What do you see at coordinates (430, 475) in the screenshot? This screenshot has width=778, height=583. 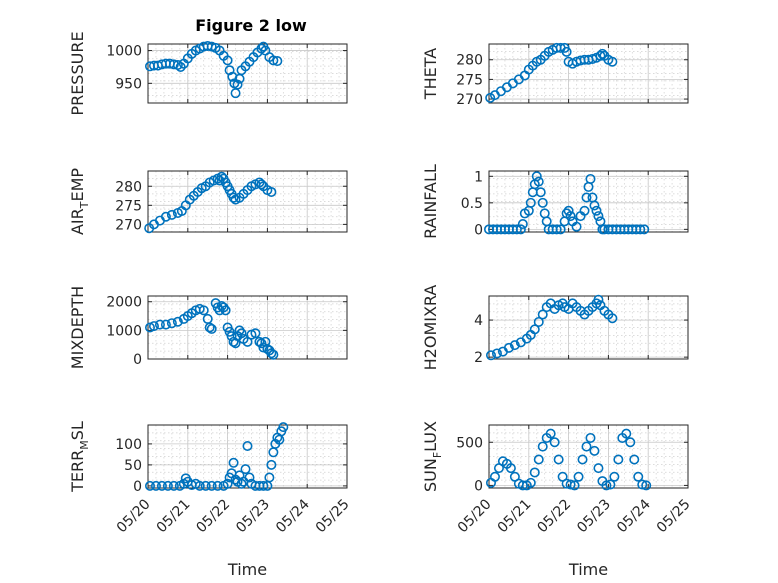 I see `y-label-main: SUN` at bounding box center [430, 475].